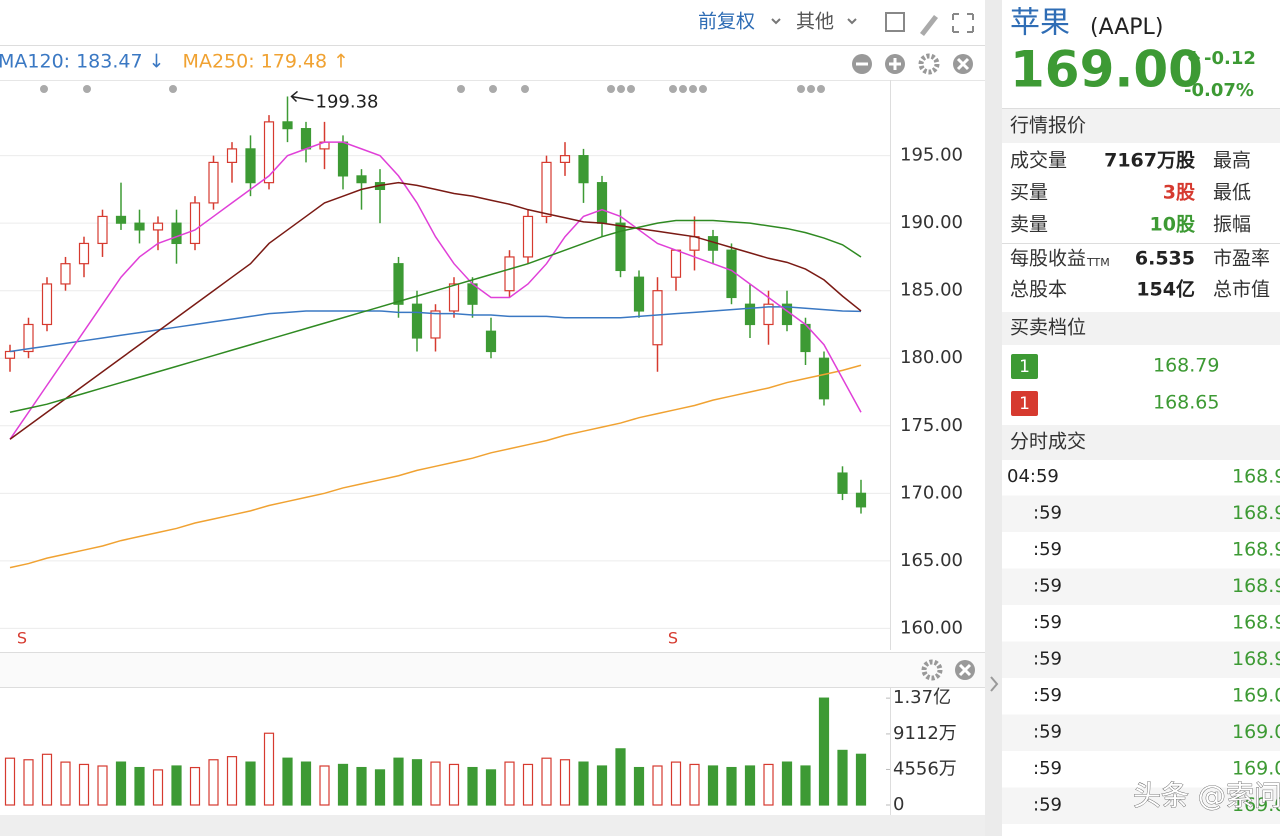 The image size is (1280, 836). What do you see at coordinates (726, 22) in the screenshot?
I see `adjust-button: 前复权` at bounding box center [726, 22].